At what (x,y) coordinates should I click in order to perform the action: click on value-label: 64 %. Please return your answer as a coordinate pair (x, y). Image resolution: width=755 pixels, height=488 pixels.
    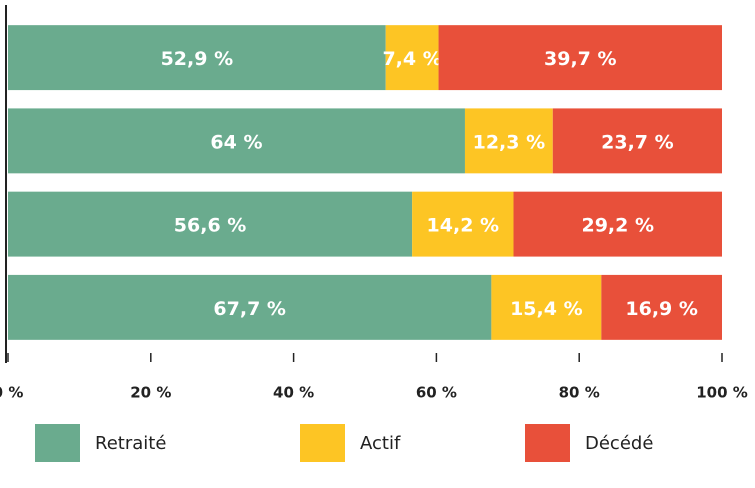
    Looking at the image, I should click on (236, 142).